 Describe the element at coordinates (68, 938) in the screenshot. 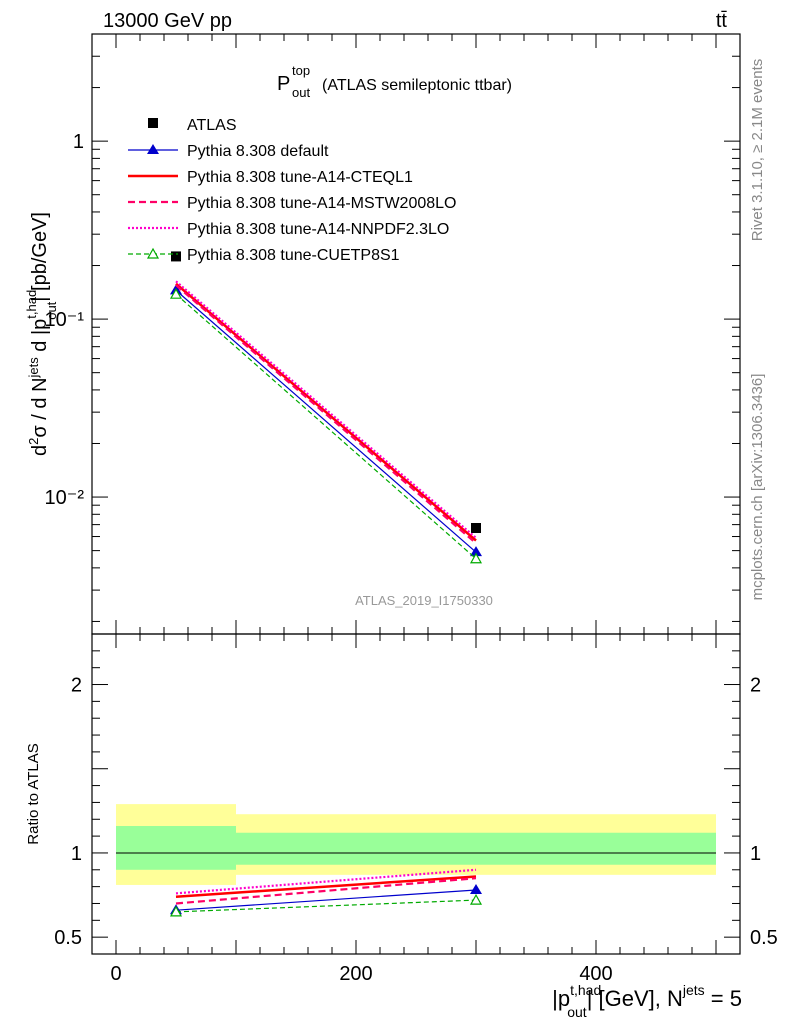

I see `ratio-ytick-label-left-0: 0.5` at that location.